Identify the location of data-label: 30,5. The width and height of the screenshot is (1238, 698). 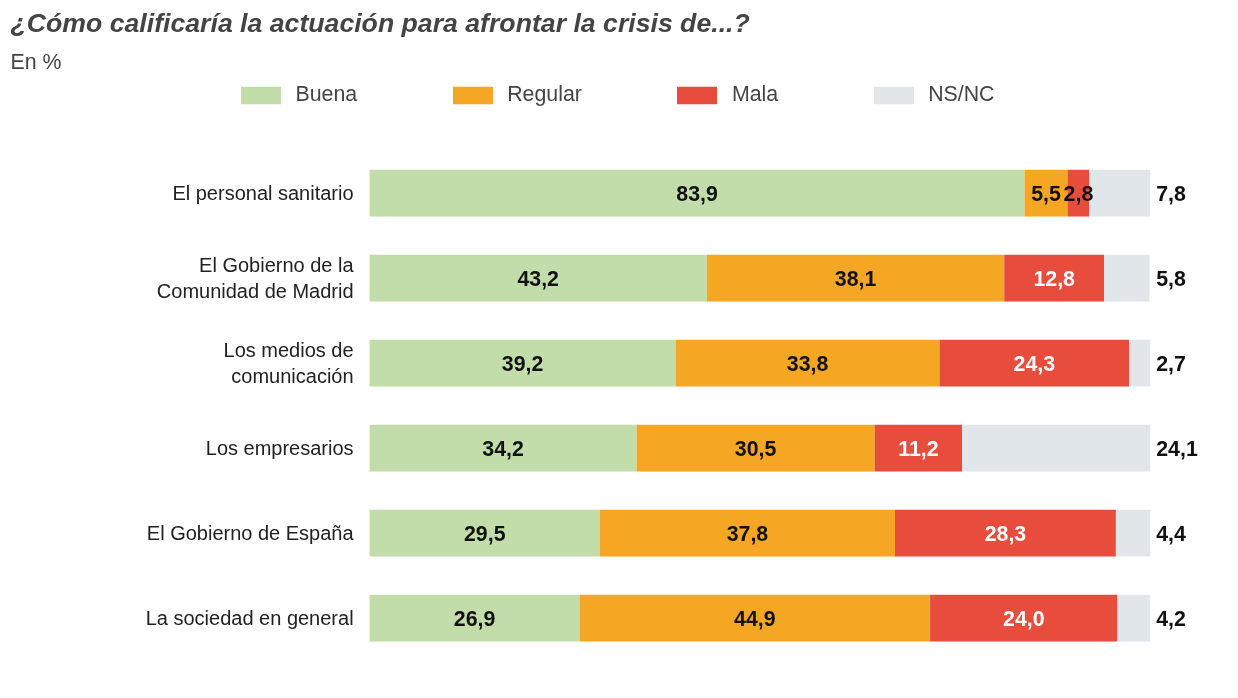
(755, 448).